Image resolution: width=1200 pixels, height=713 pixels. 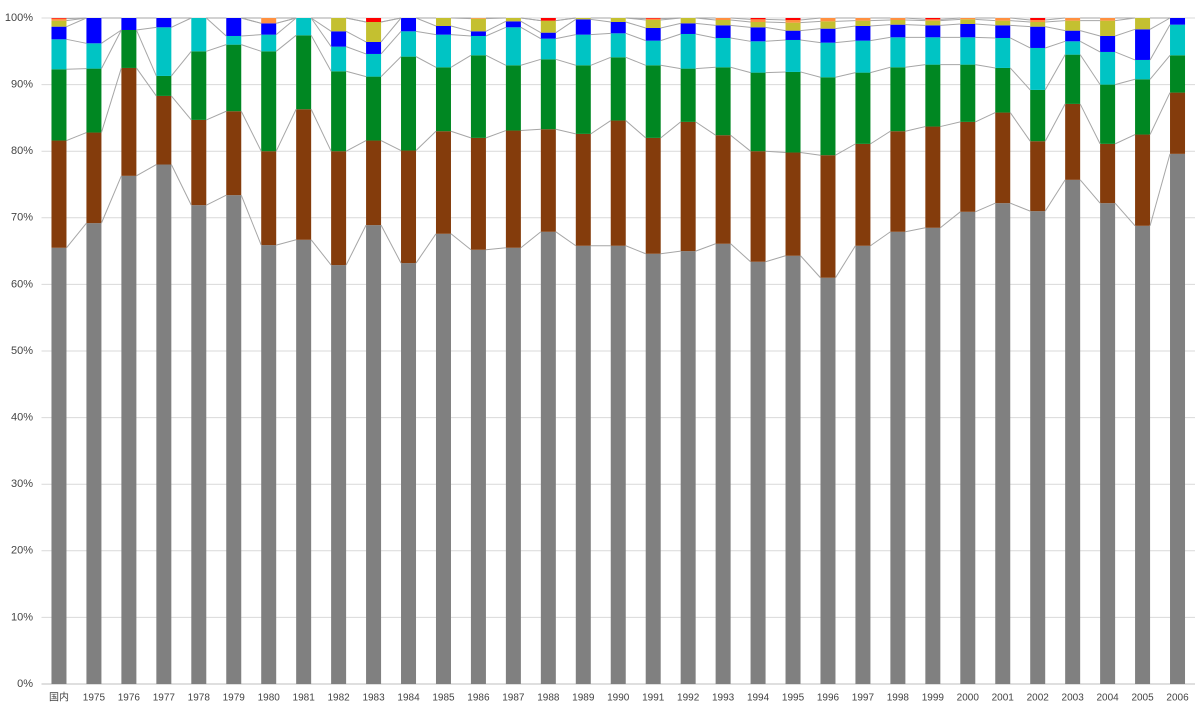 What do you see at coordinates (22, 418) in the screenshot?
I see `y-tick-label: 40%` at bounding box center [22, 418].